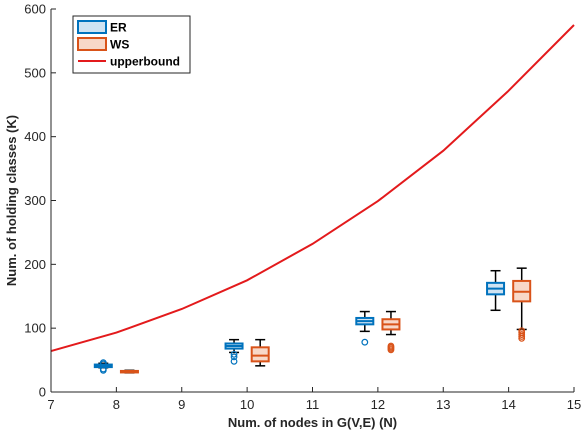 This screenshot has width=581, height=436. I want to click on y-tick-label: 100, so click(35, 328).